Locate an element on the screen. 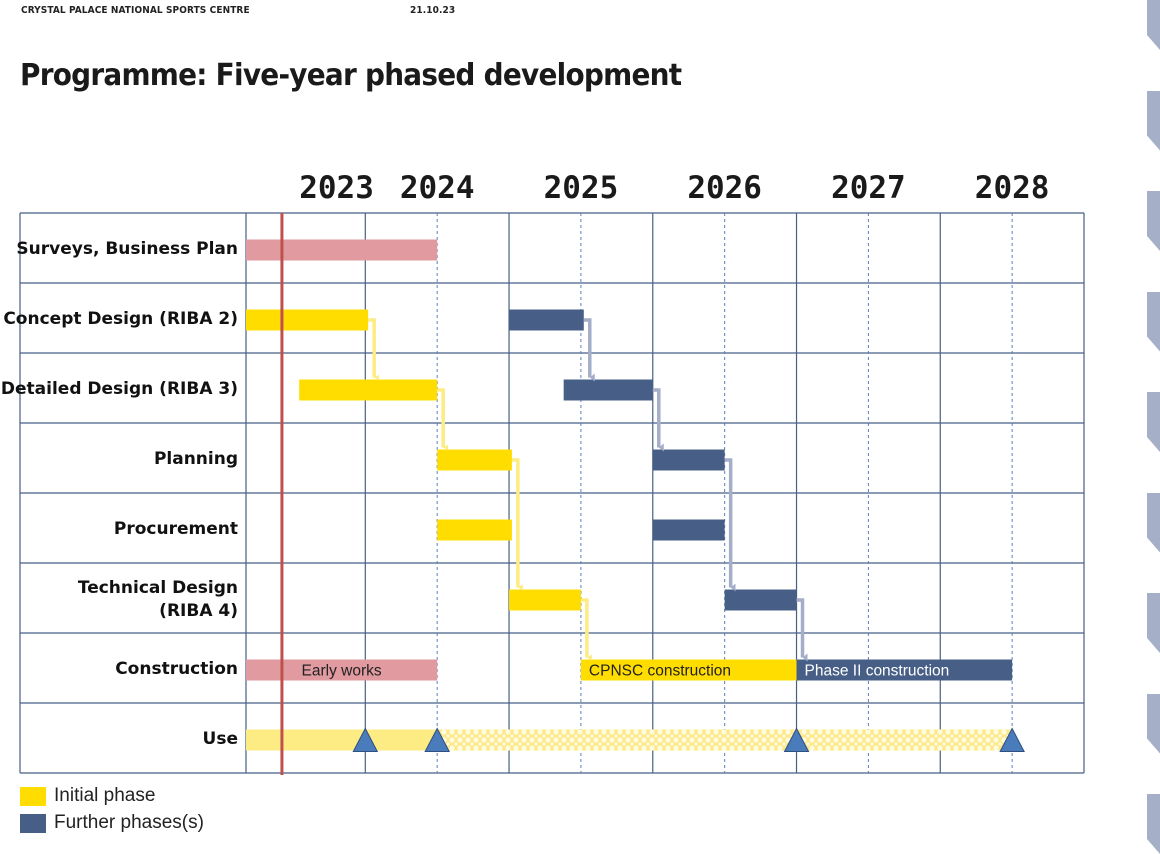  organisation-name: CRYSTAL PALACE NATIONAL SPORTS CENTRE is located at coordinates (135, 10).